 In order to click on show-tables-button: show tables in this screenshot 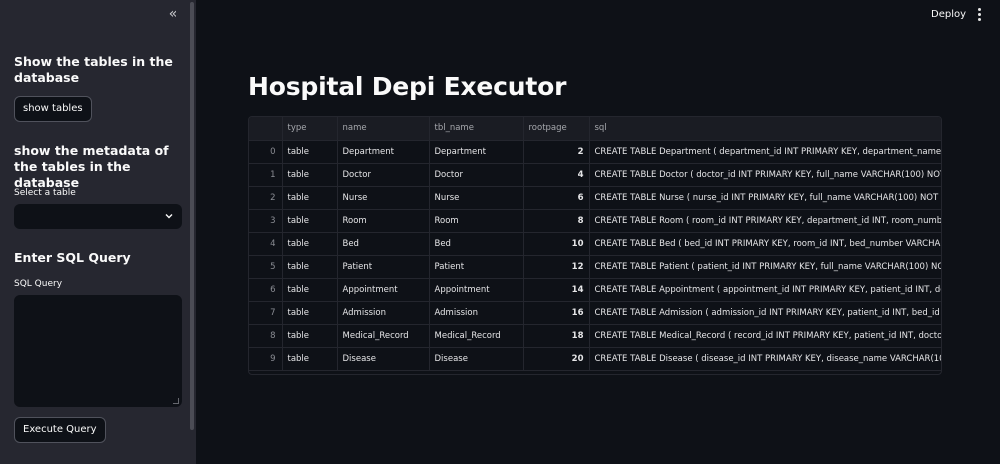, I will do `click(53, 109)`.